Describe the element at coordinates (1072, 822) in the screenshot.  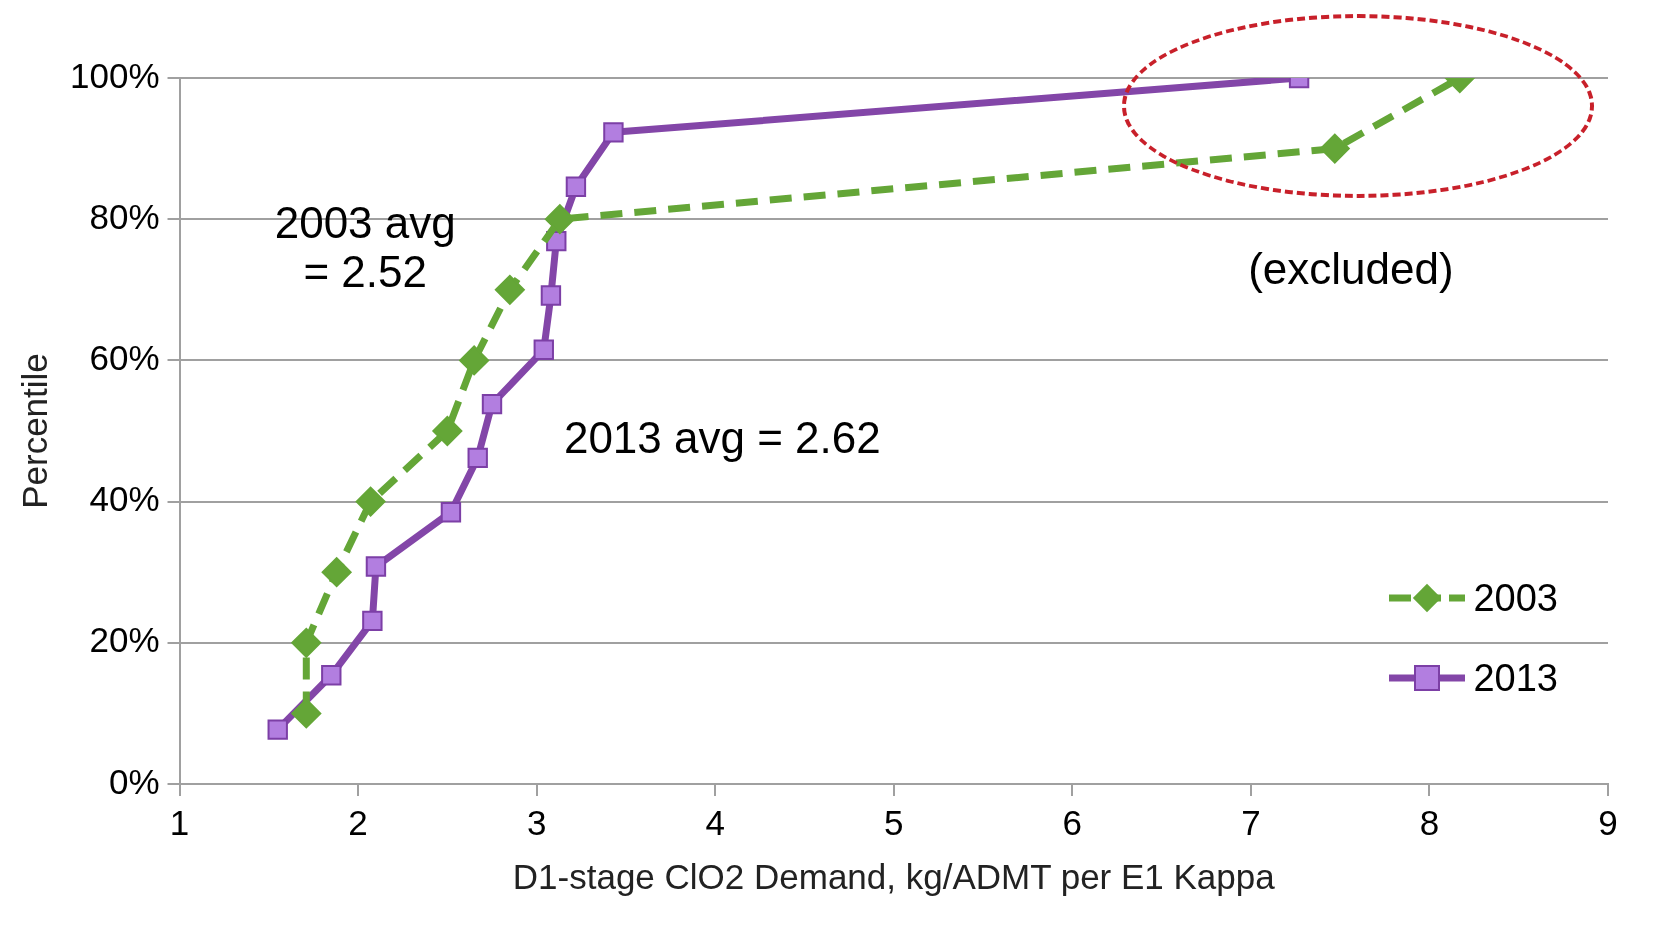
I see `x-tick-label: 6` at that location.